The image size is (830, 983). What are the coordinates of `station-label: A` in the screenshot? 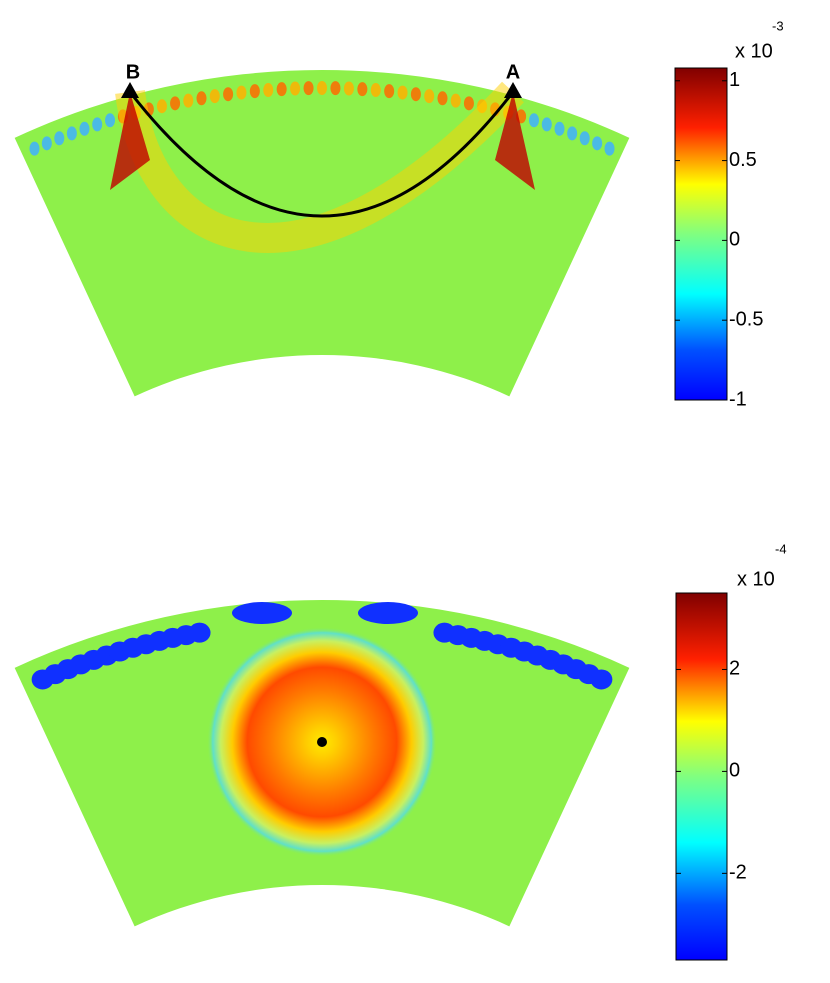 It's located at (513, 72).